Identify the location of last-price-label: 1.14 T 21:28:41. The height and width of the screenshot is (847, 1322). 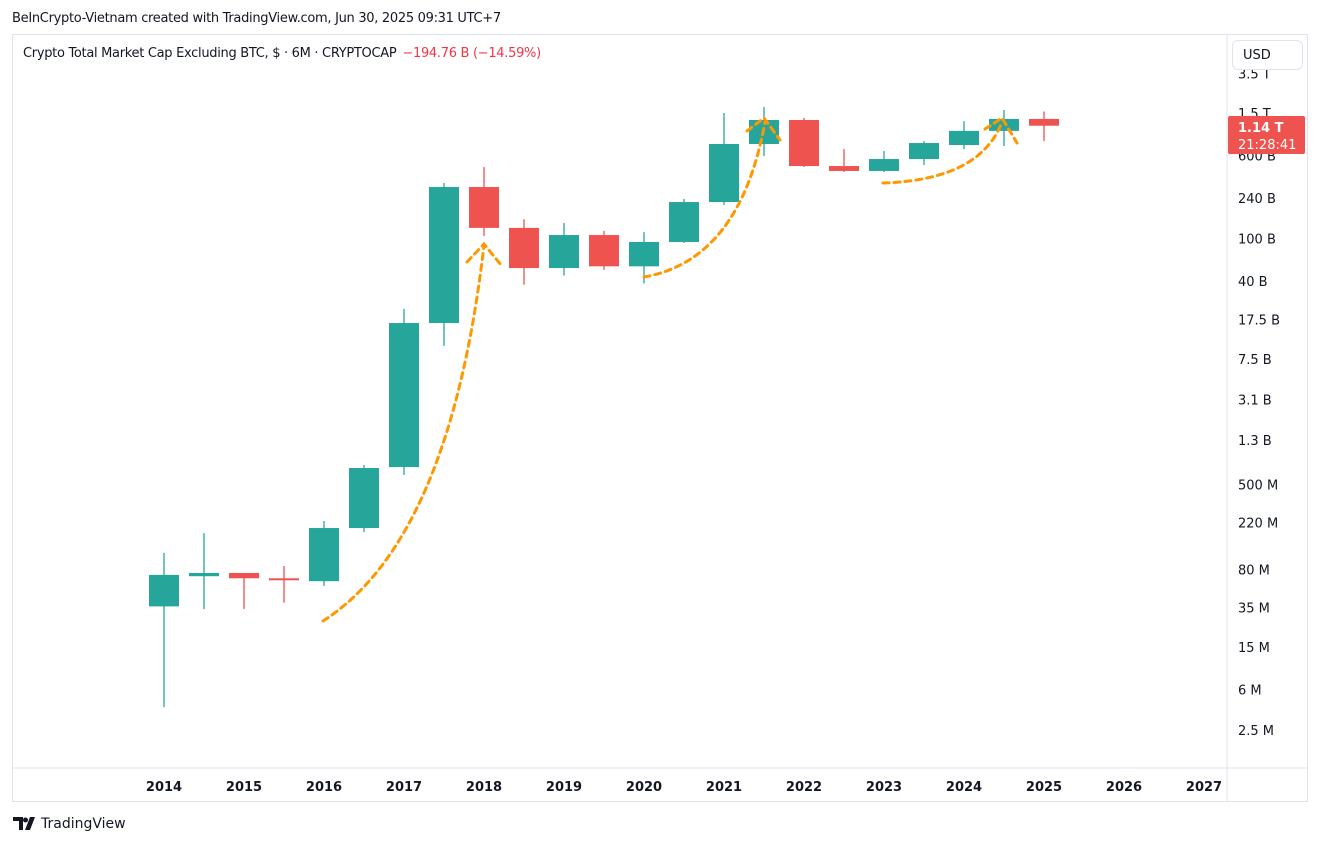
(1266, 135).